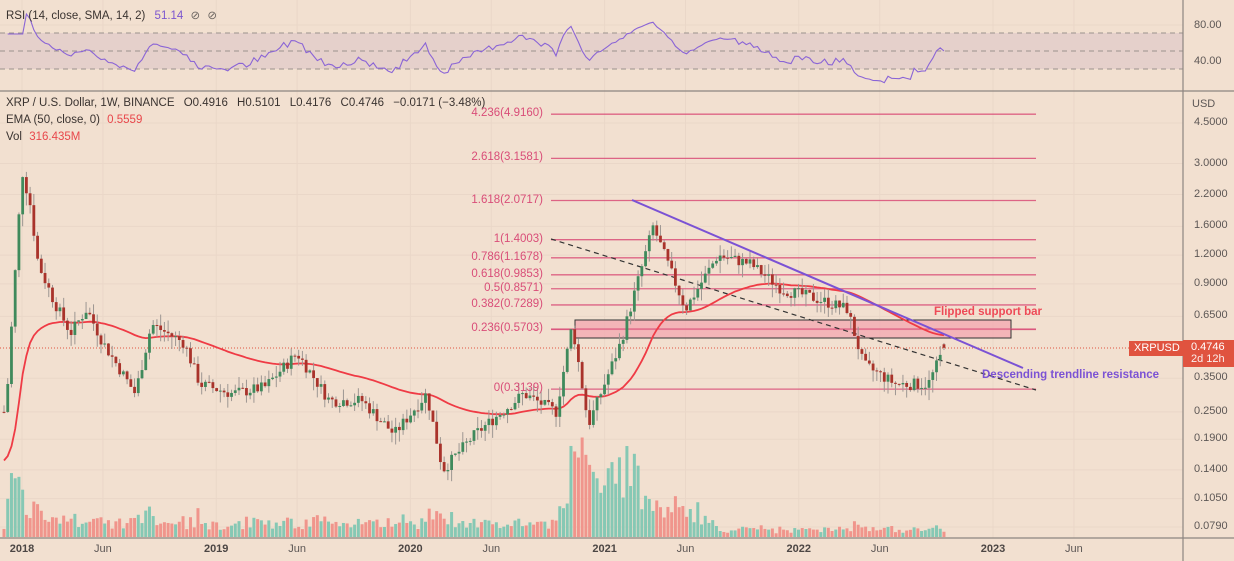  Describe the element at coordinates (507, 328) in the screenshot. I see `fib-level-label: 0.236(0.5703)` at that location.